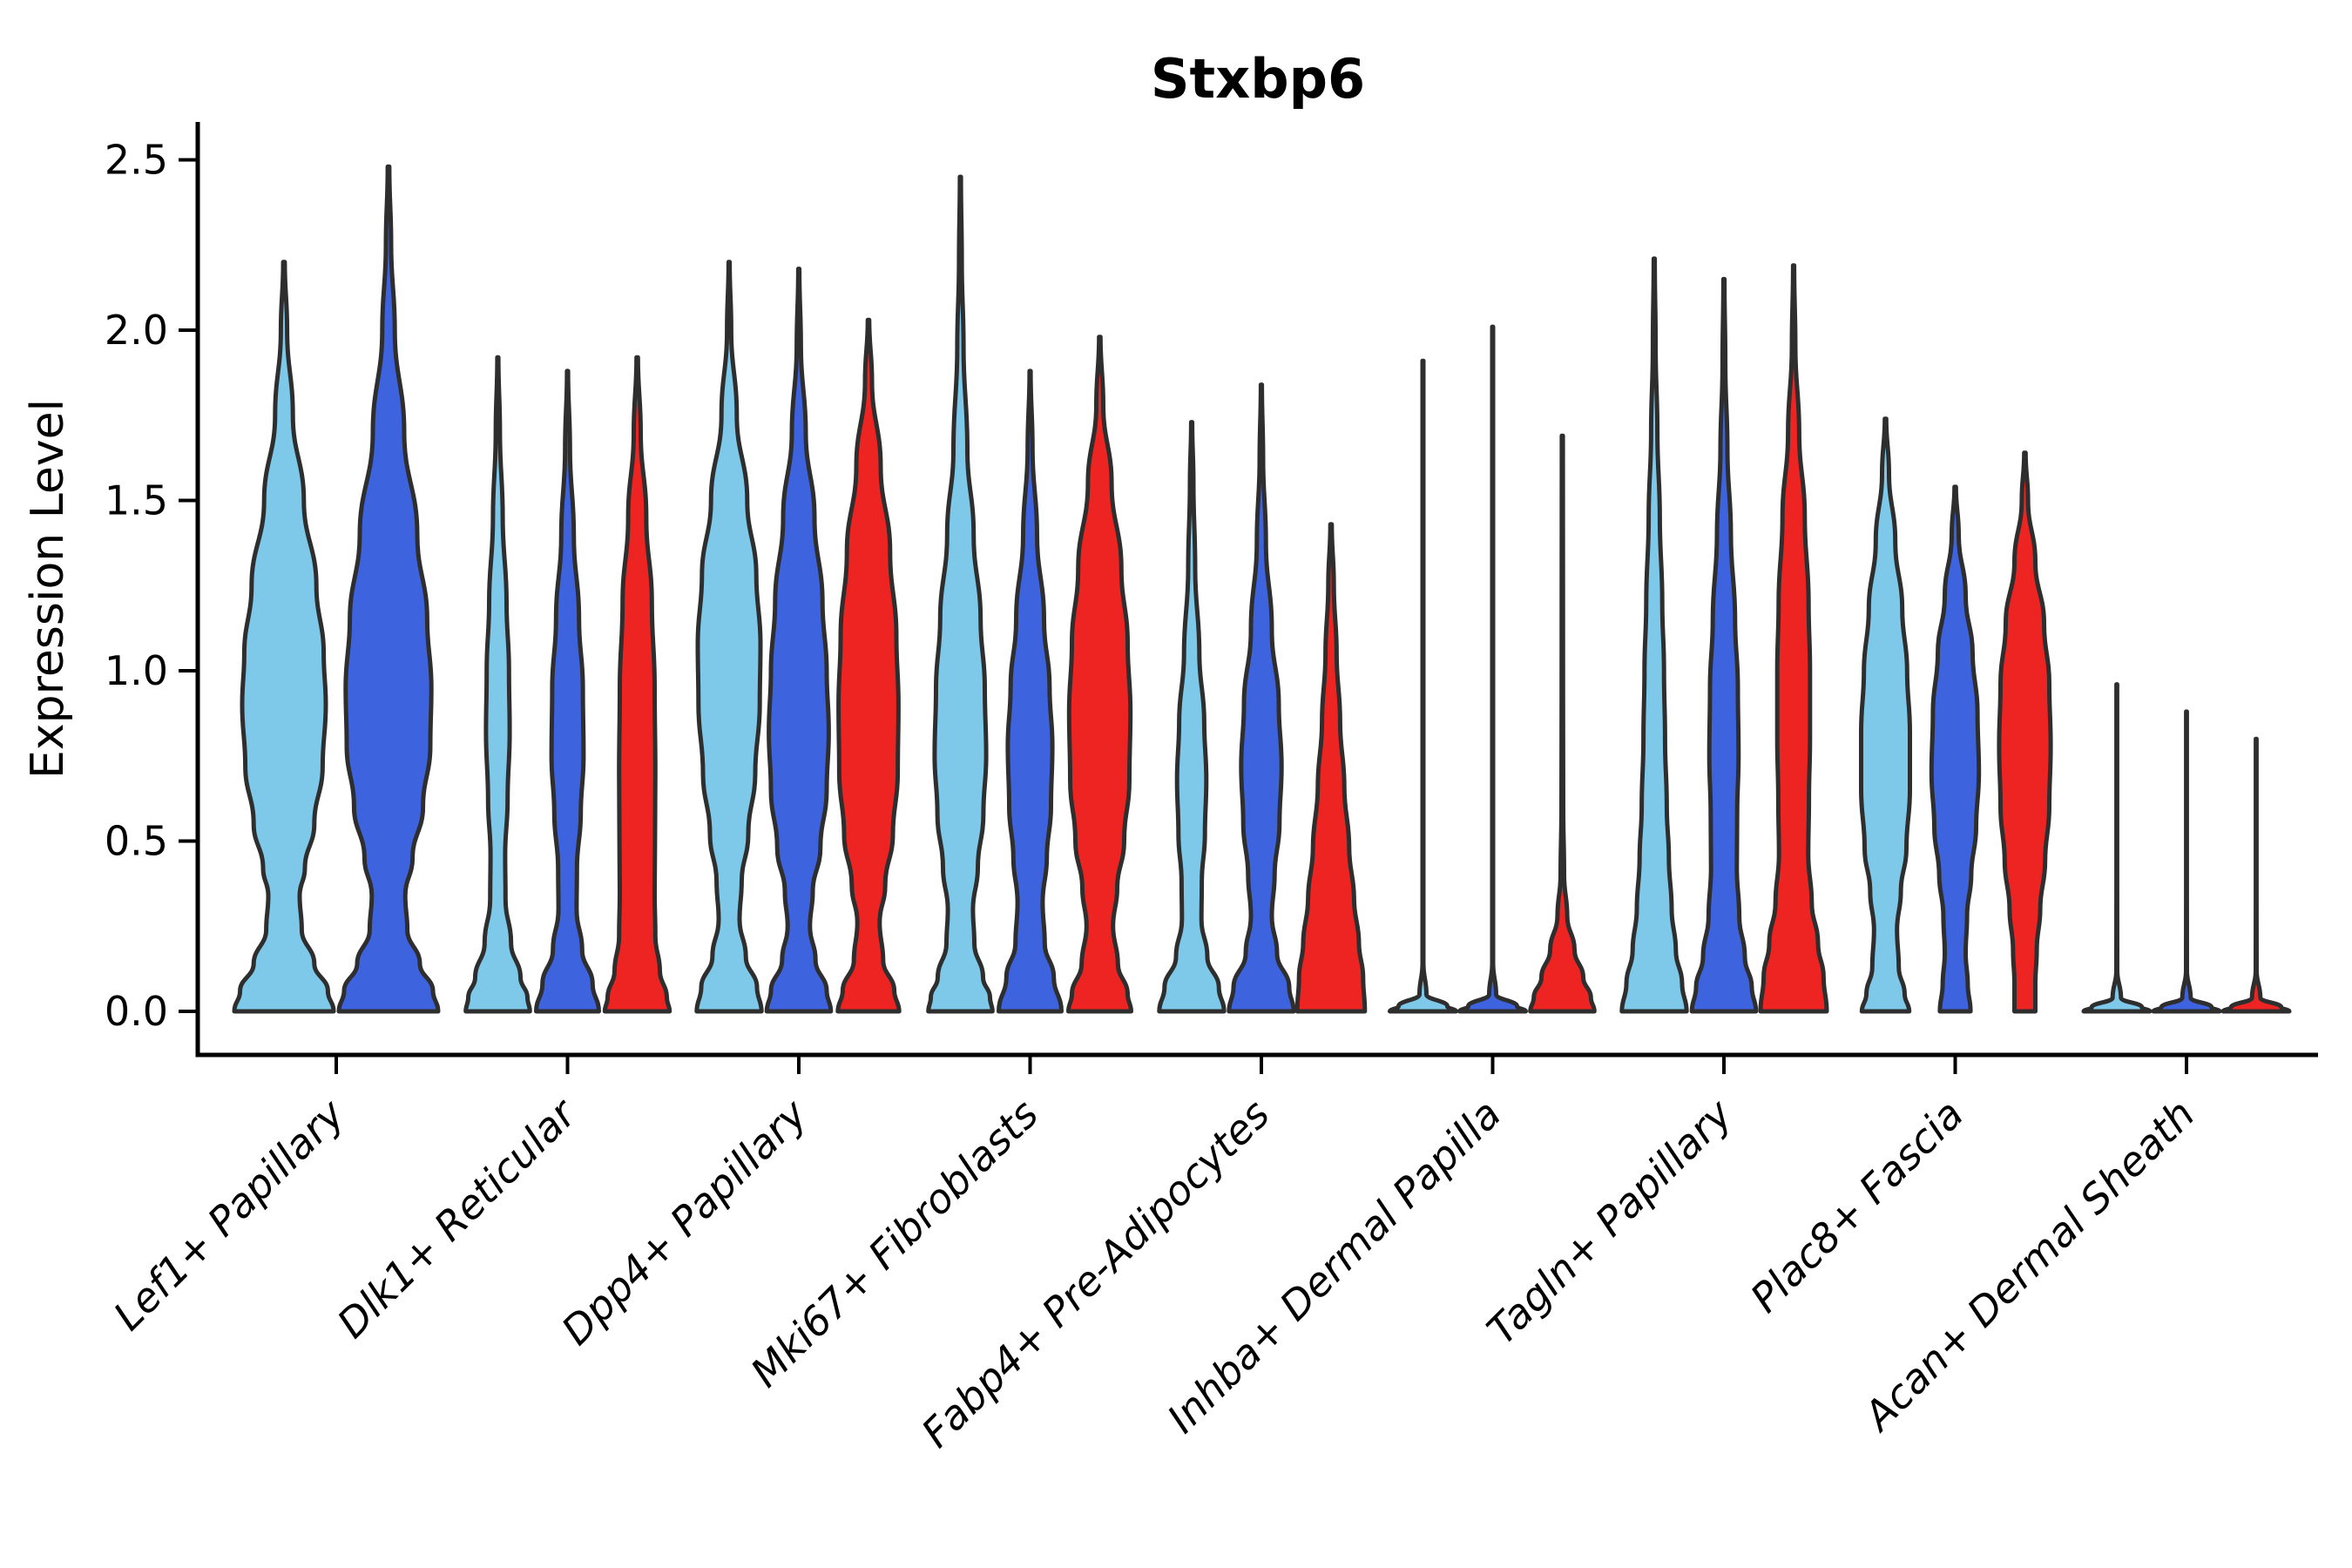 This screenshot has height=1568, width=2352. What do you see at coordinates (136, 1012) in the screenshot?
I see `y-tick-label: 0.0` at bounding box center [136, 1012].